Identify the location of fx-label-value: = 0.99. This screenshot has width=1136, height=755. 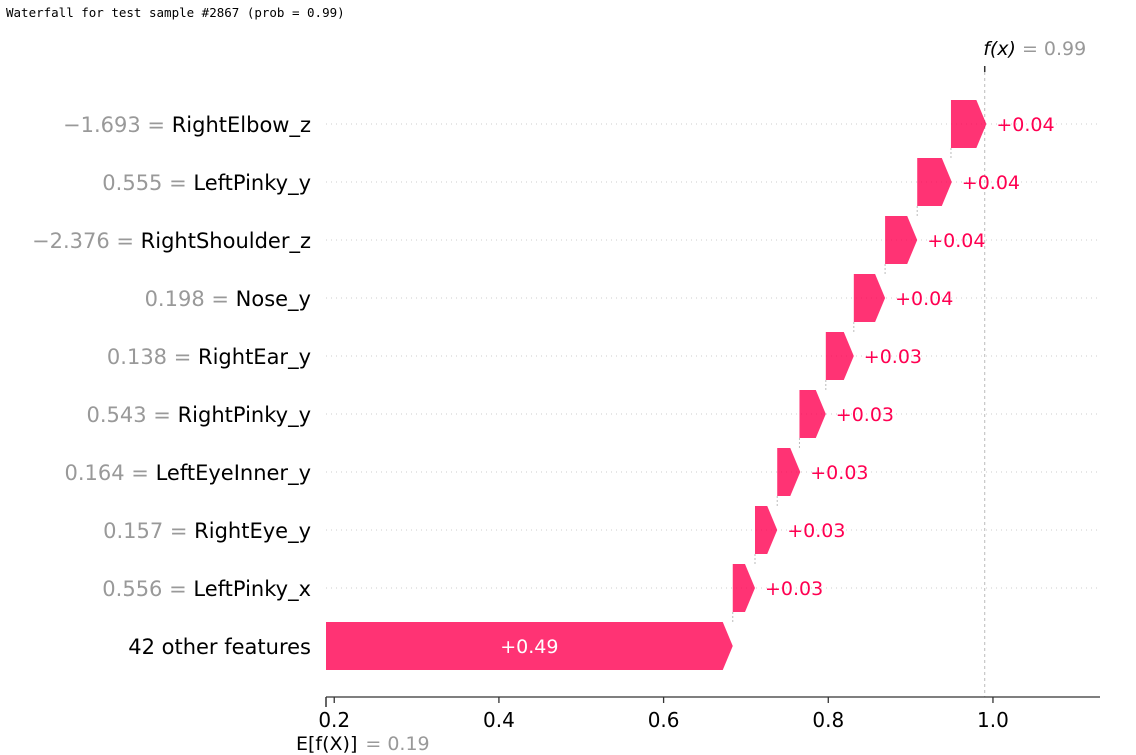
(1054, 49).